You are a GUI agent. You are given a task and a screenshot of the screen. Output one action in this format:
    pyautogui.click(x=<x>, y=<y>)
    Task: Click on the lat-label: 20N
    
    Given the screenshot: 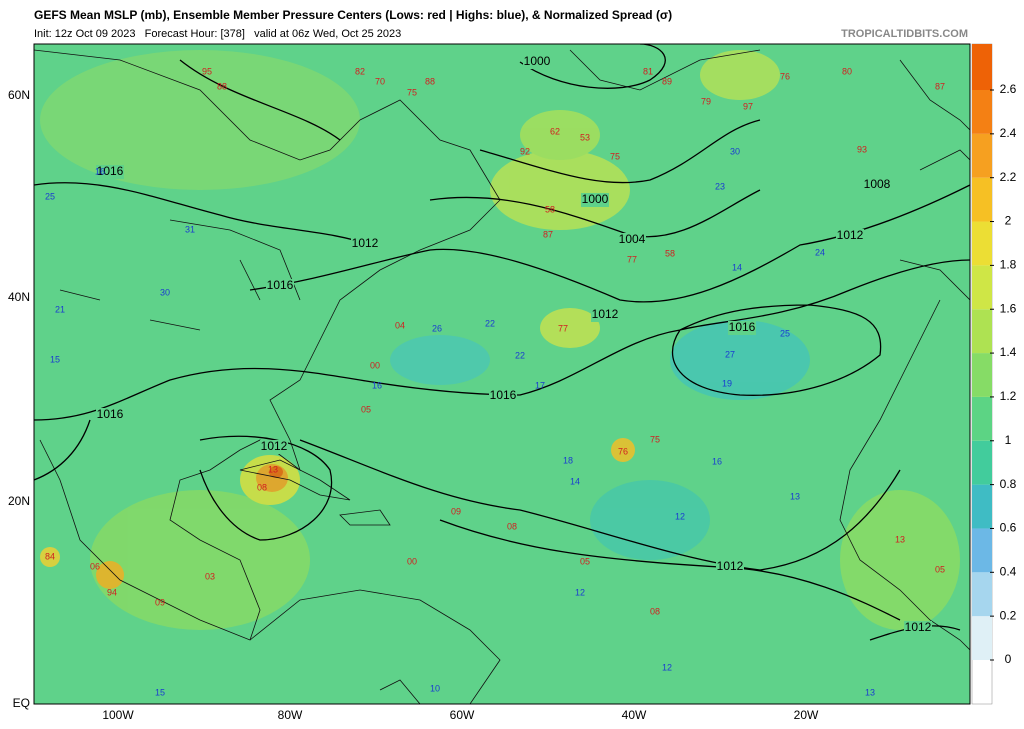 What is the action you would take?
    pyautogui.click(x=19, y=501)
    